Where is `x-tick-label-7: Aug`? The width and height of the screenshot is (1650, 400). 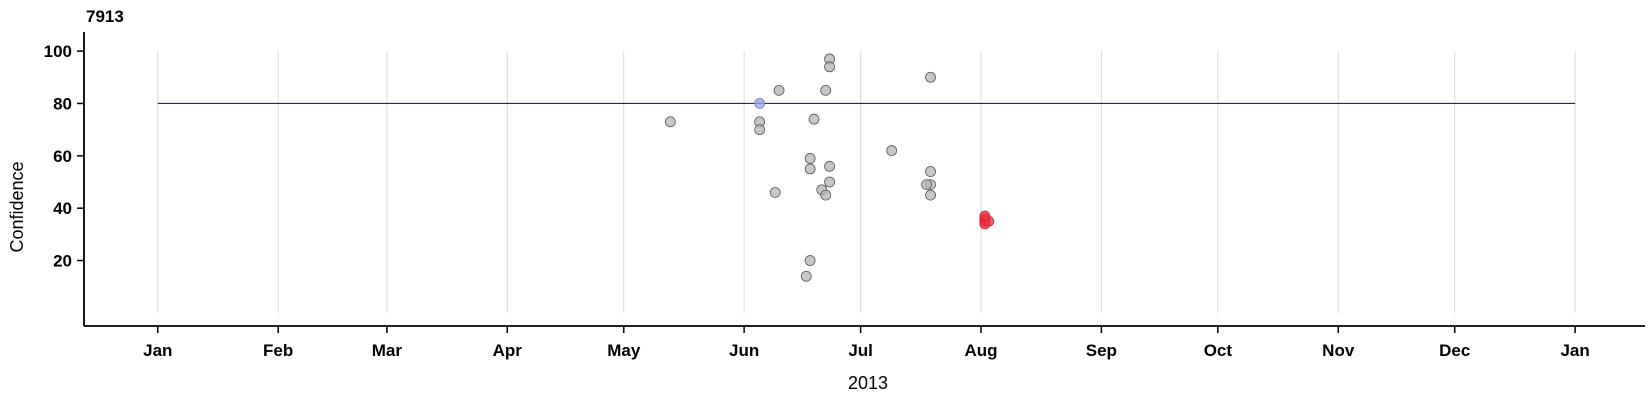 x-tick-label-7: Aug is located at coordinates (980, 350).